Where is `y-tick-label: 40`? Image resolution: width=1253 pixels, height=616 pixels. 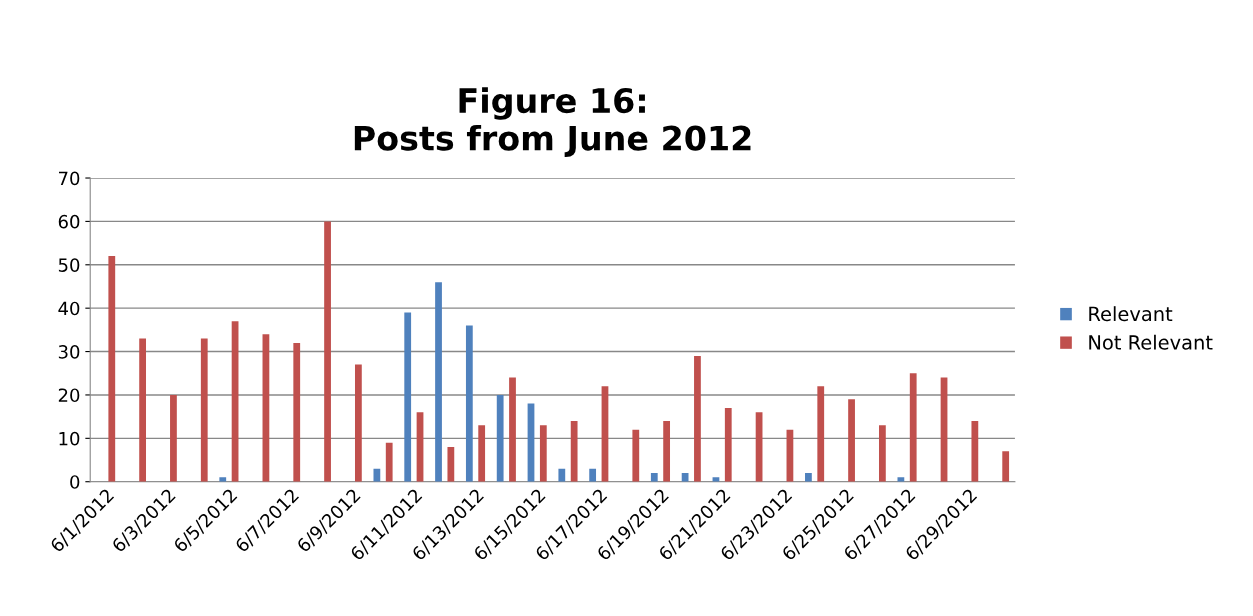 y-tick-label: 40 is located at coordinates (69, 308).